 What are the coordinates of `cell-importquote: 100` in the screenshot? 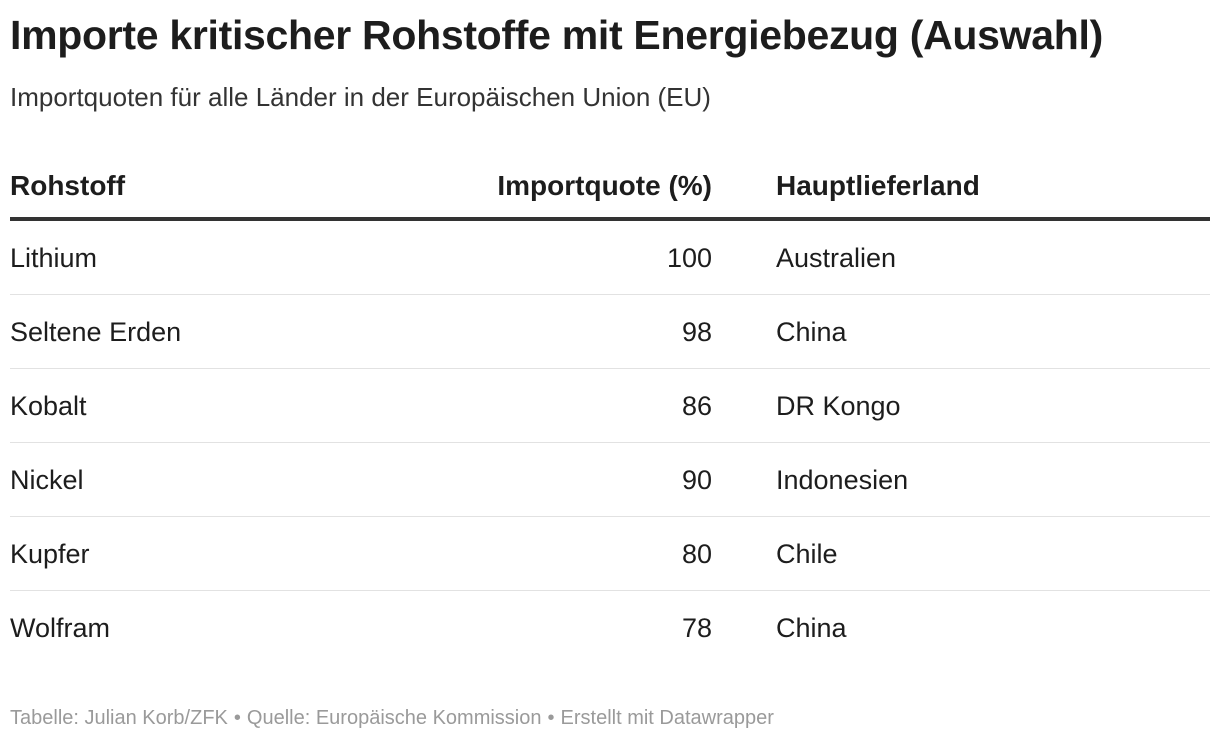 It's located at (689, 258).